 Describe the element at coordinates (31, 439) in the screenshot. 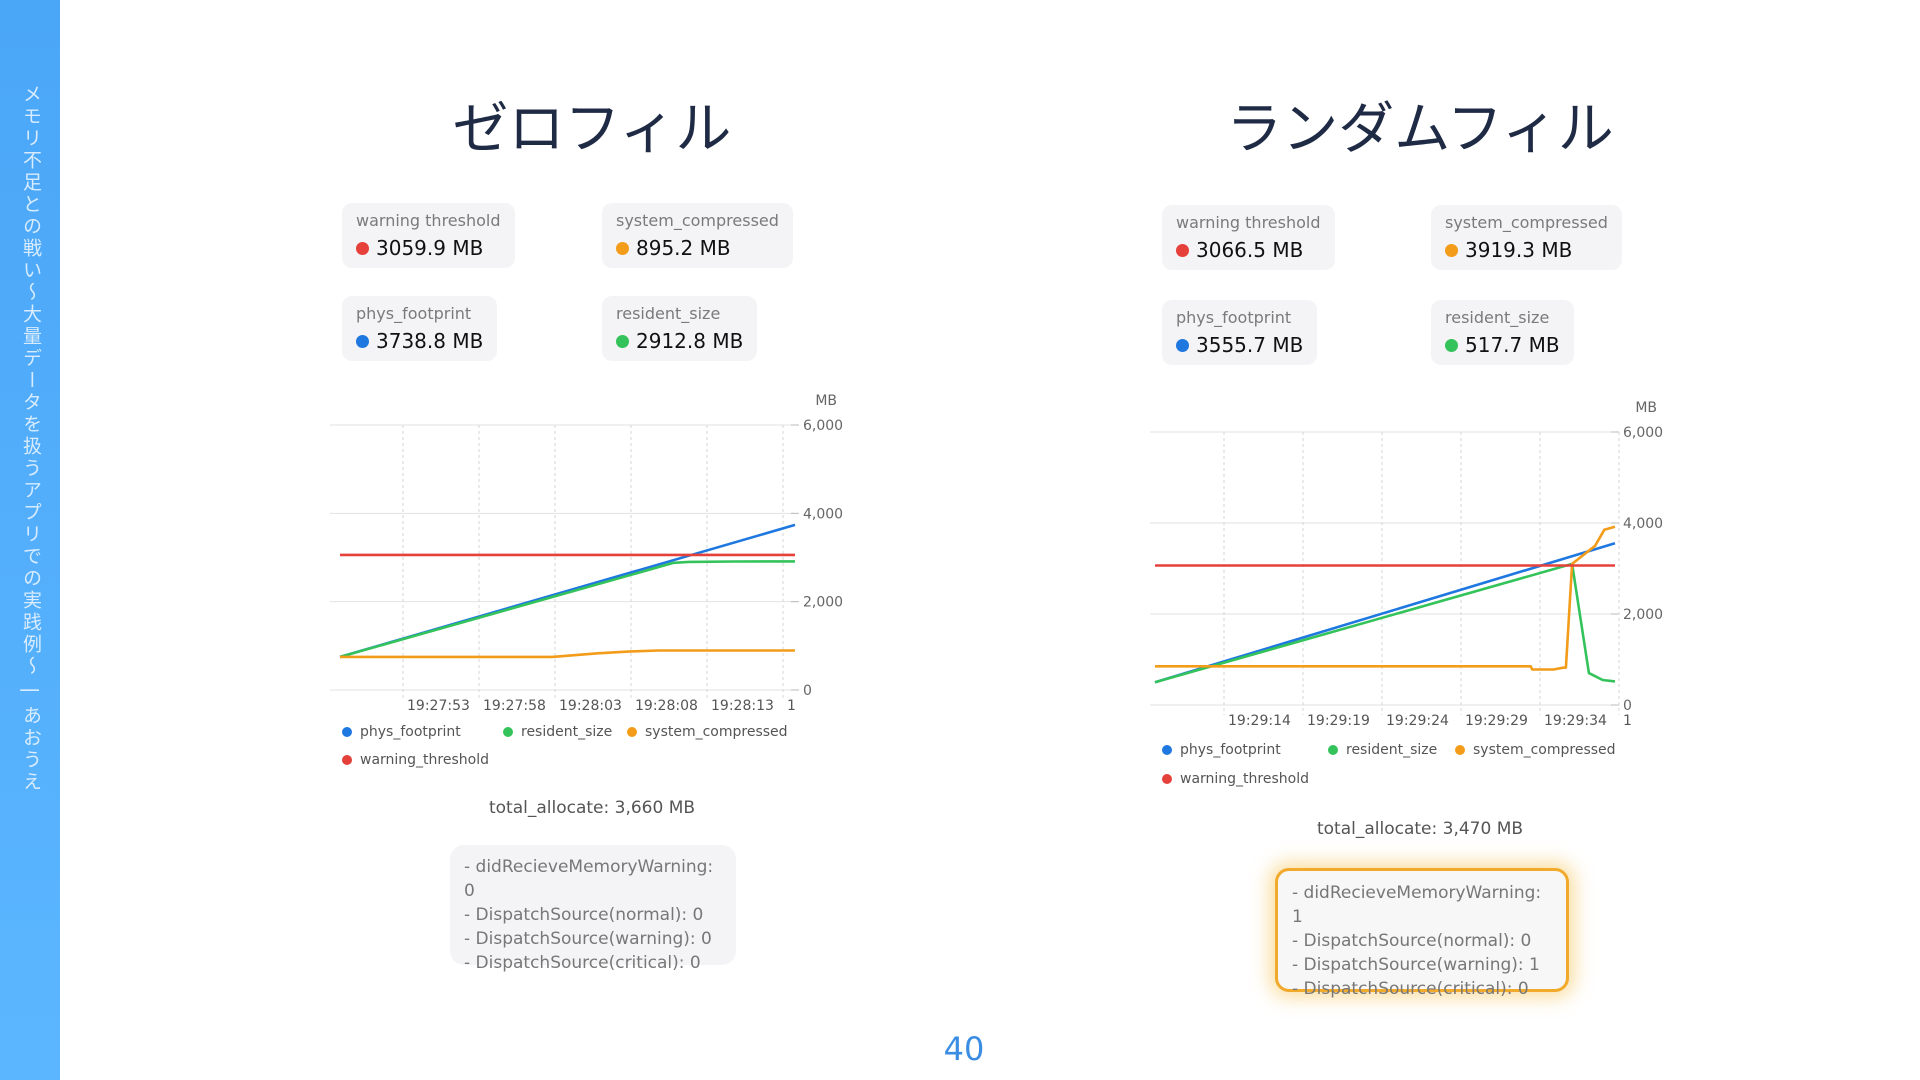

I see `sidebar-caption: メモリ不足との戦い〜大量データを扱うアプリでの実践例〜 | あおうえ` at that location.